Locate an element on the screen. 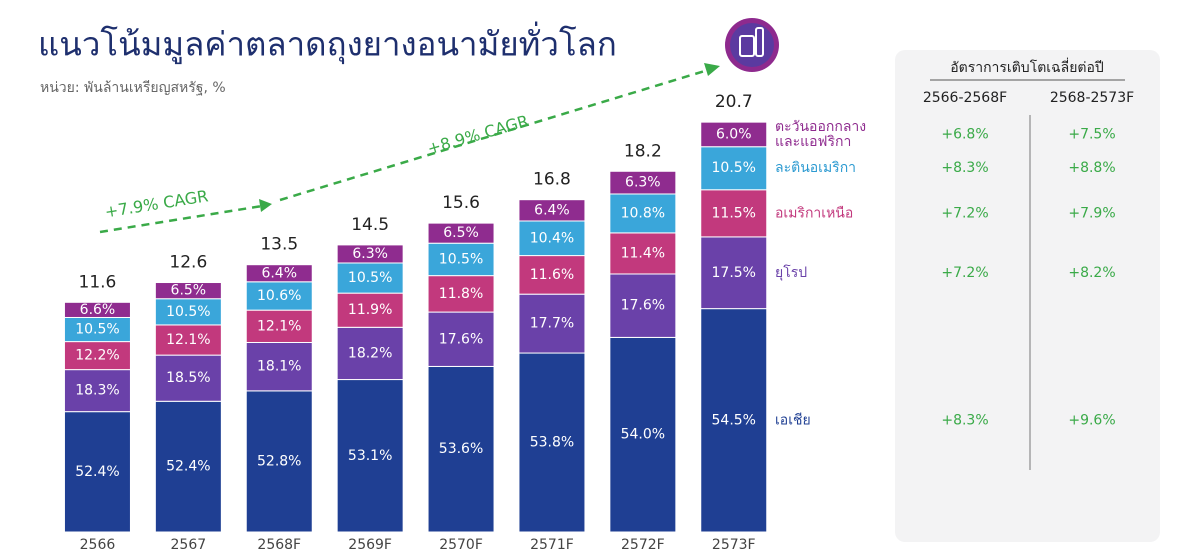  table-column-header: 2566-2568F is located at coordinates (965, 98).